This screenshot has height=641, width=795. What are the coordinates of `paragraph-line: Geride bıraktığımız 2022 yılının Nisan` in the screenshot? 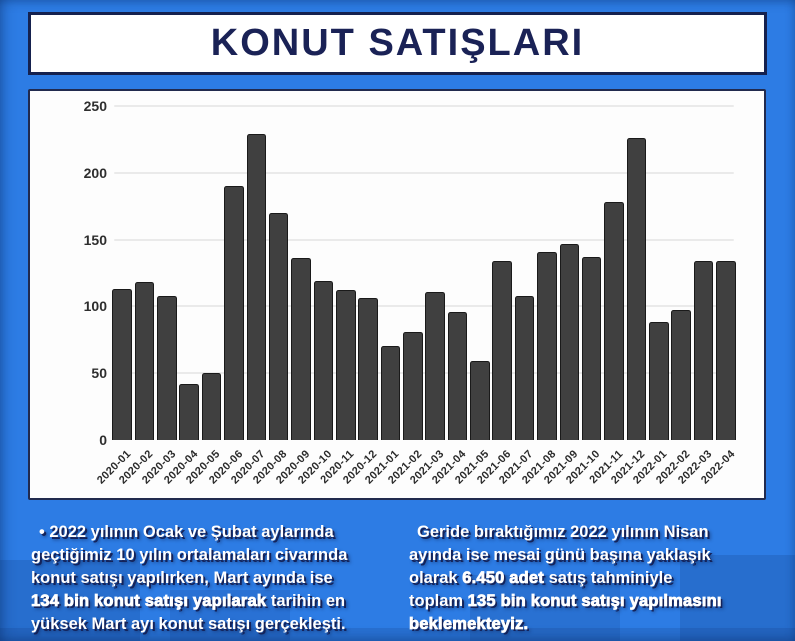 It's located at (598, 532).